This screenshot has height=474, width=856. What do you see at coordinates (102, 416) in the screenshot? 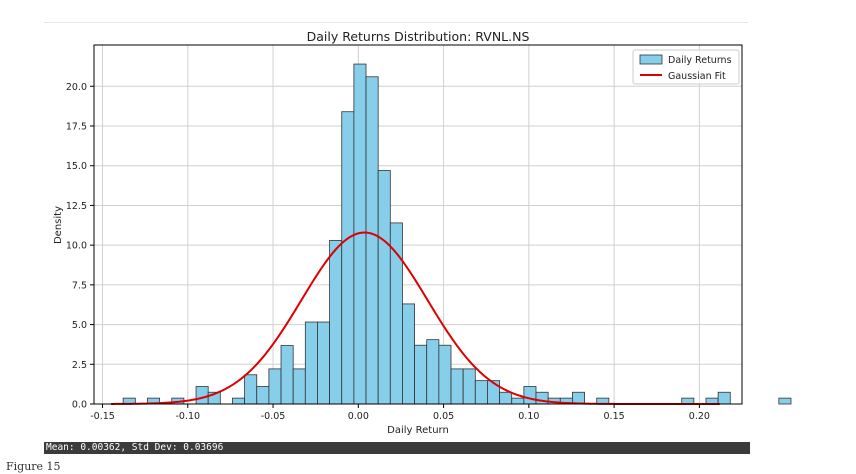
I see `x-tick-label: -0.15` at bounding box center [102, 416].